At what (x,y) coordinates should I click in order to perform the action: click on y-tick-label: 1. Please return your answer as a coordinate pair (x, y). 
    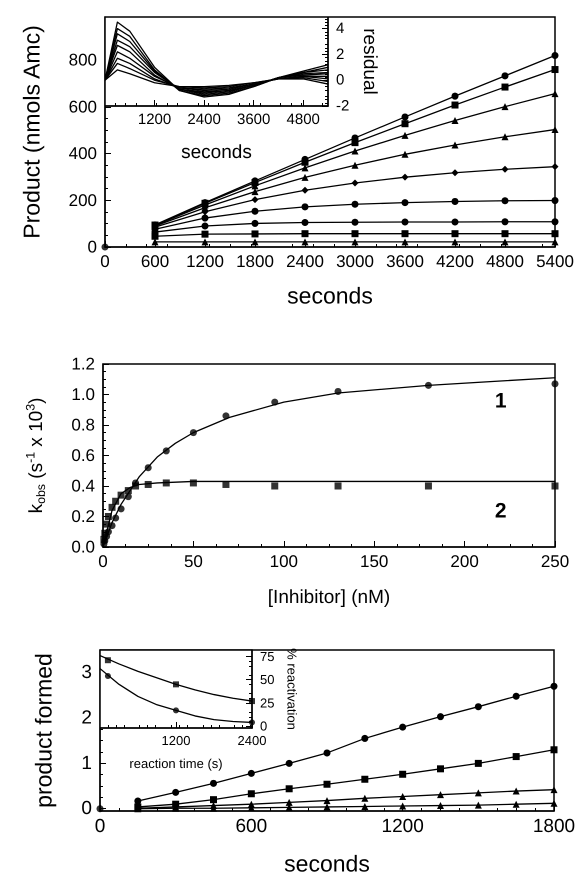
    Looking at the image, I should click on (86, 763).